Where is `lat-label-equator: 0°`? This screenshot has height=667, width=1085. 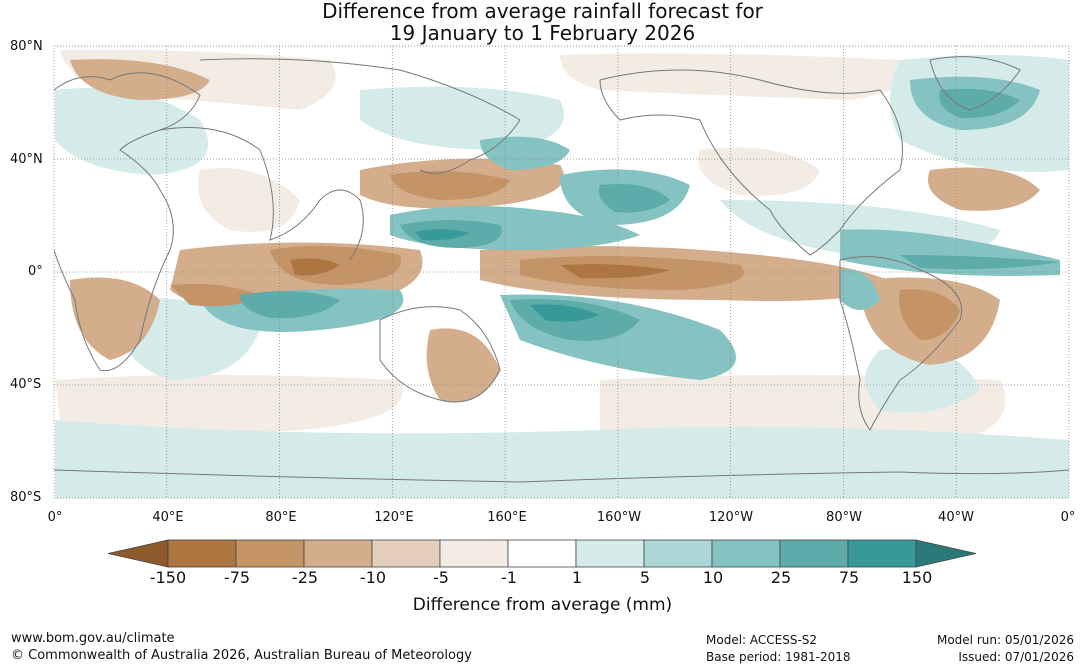 lat-label-equator: 0° is located at coordinates (35, 271).